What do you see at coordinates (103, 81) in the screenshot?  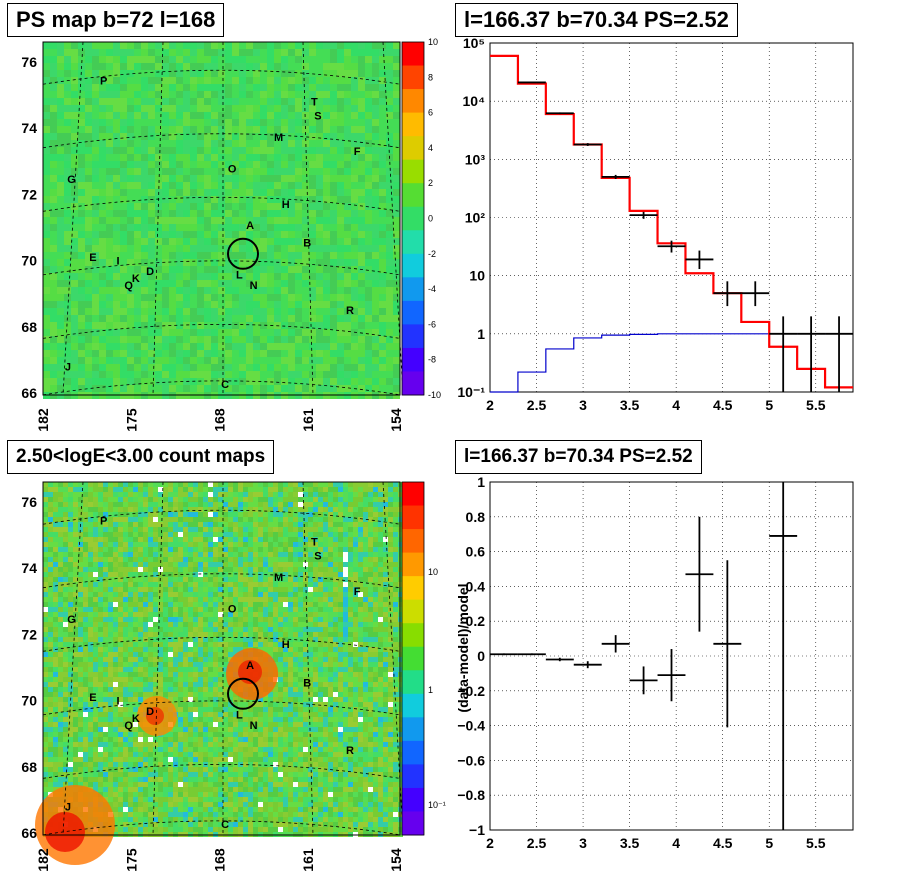 I see `map-label: P` at bounding box center [103, 81].